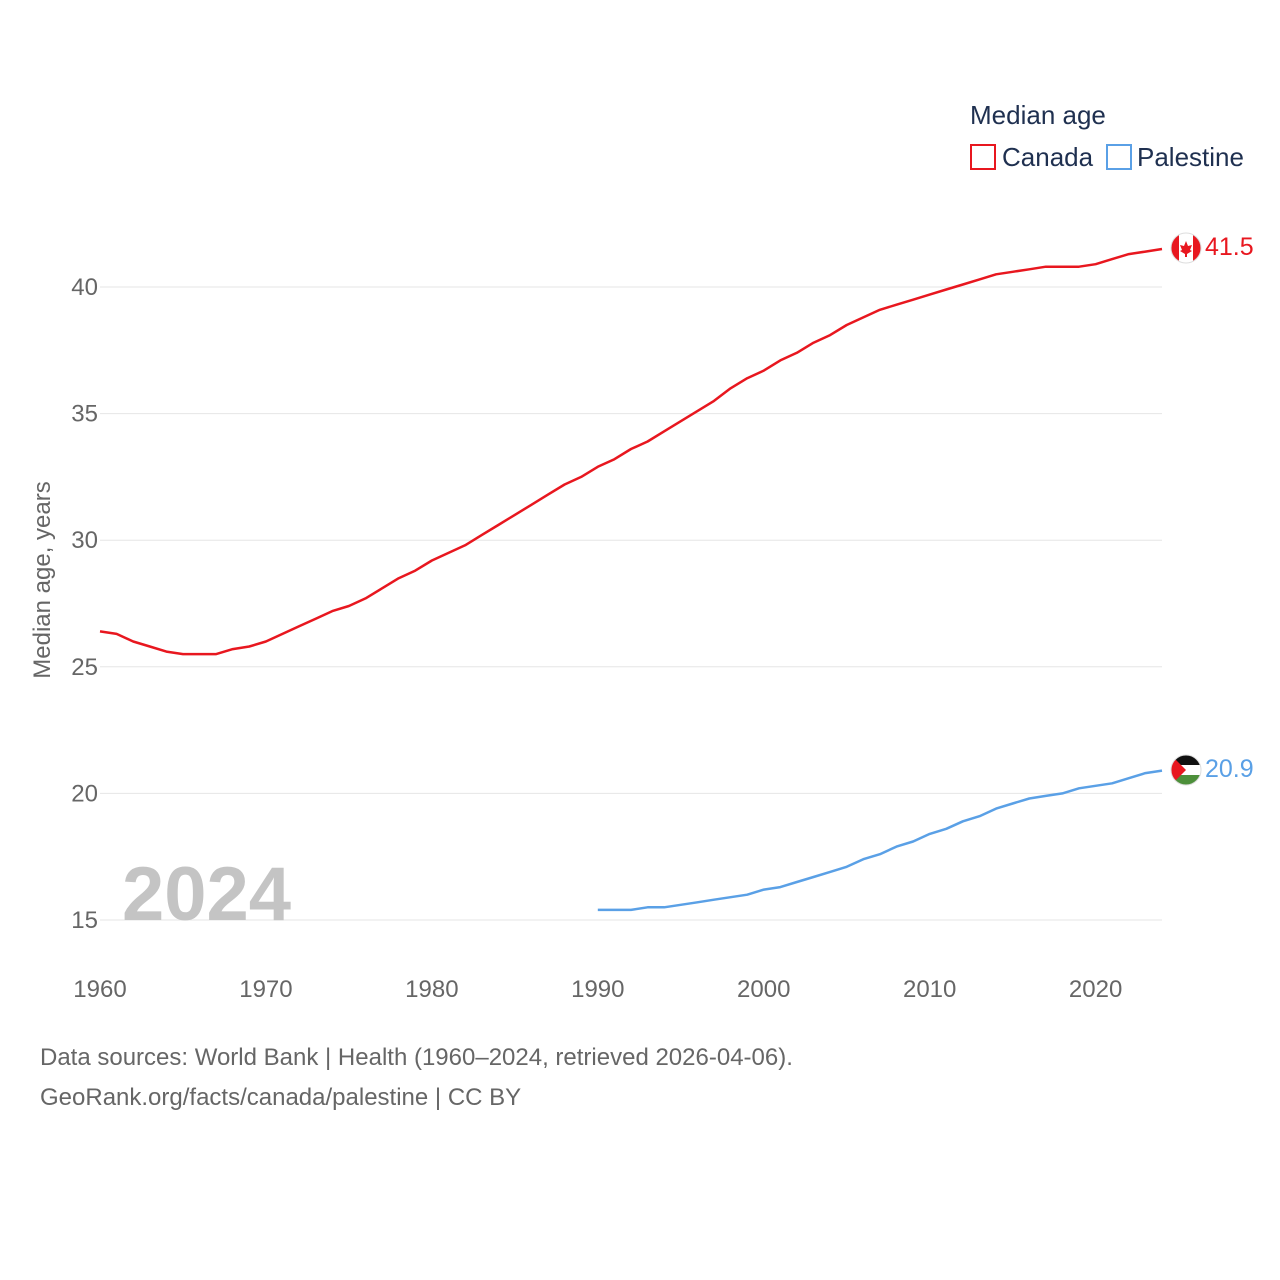 The width and height of the screenshot is (1280, 1280). Describe the element at coordinates (929, 989) in the screenshot. I see `x-tick-label: 2010` at that location.